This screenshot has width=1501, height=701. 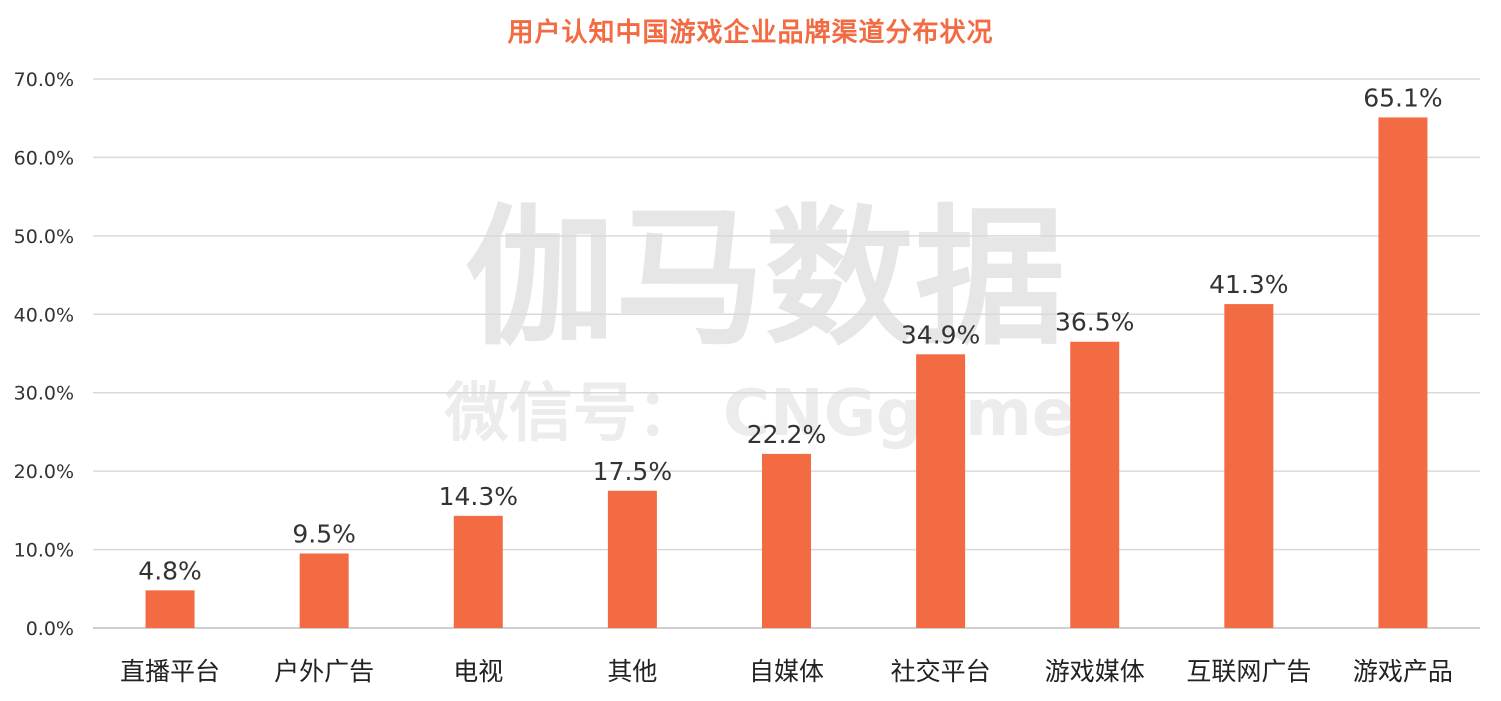 I want to click on x-tick-label: 游戏媒体, so click(x=1095, y=671).